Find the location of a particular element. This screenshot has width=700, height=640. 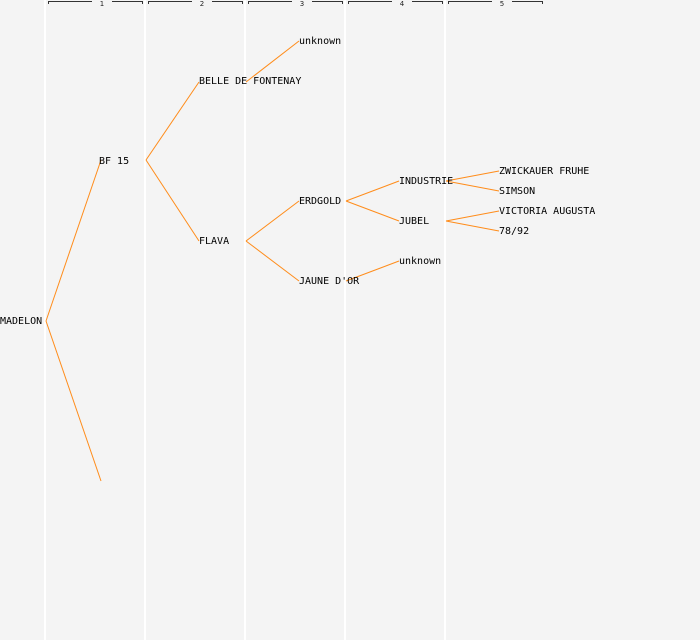

edge-flava-to-jaune-dor is located at coordinates (272, 261).